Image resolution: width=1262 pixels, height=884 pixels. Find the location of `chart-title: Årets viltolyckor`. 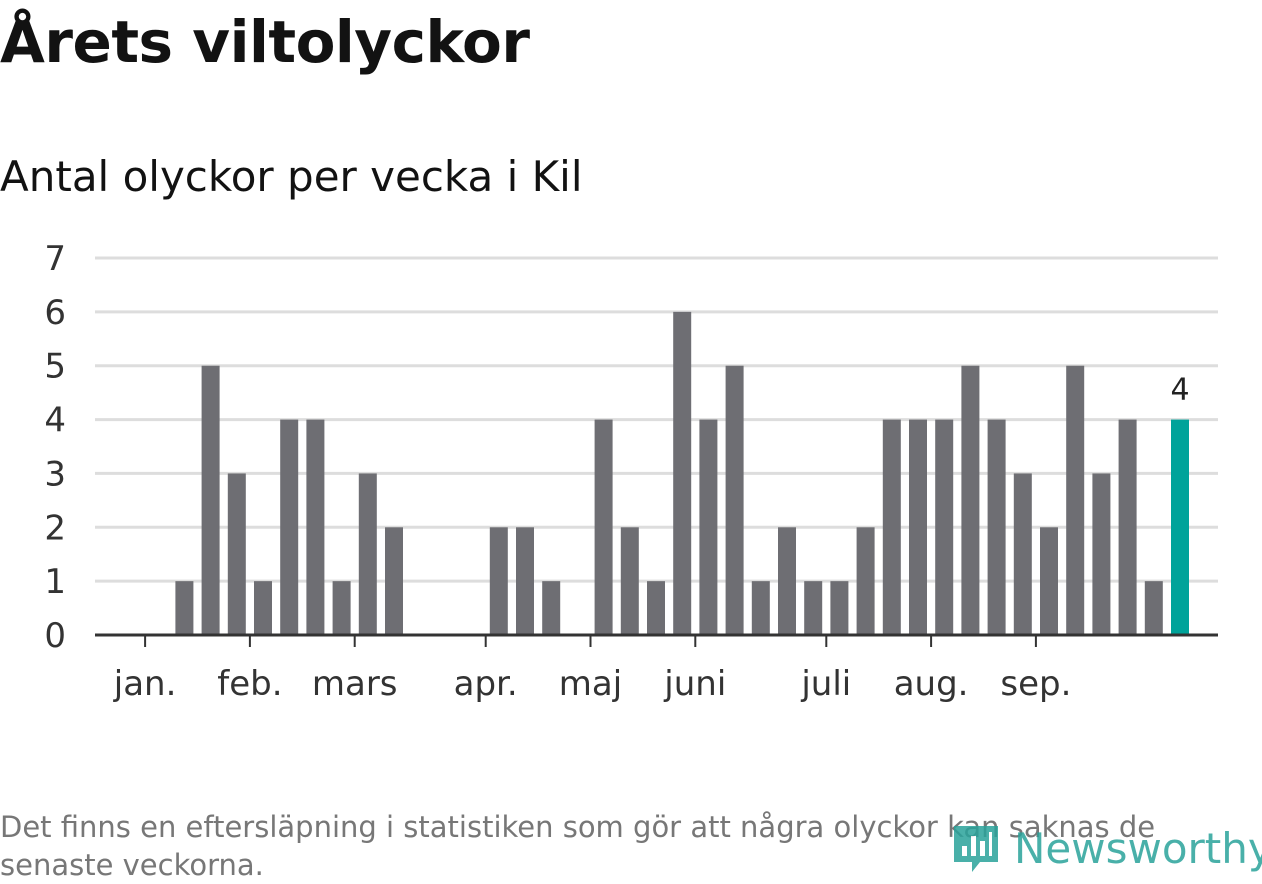

chart-title: Årets viltolyckor is located at coordinates (265, 42).